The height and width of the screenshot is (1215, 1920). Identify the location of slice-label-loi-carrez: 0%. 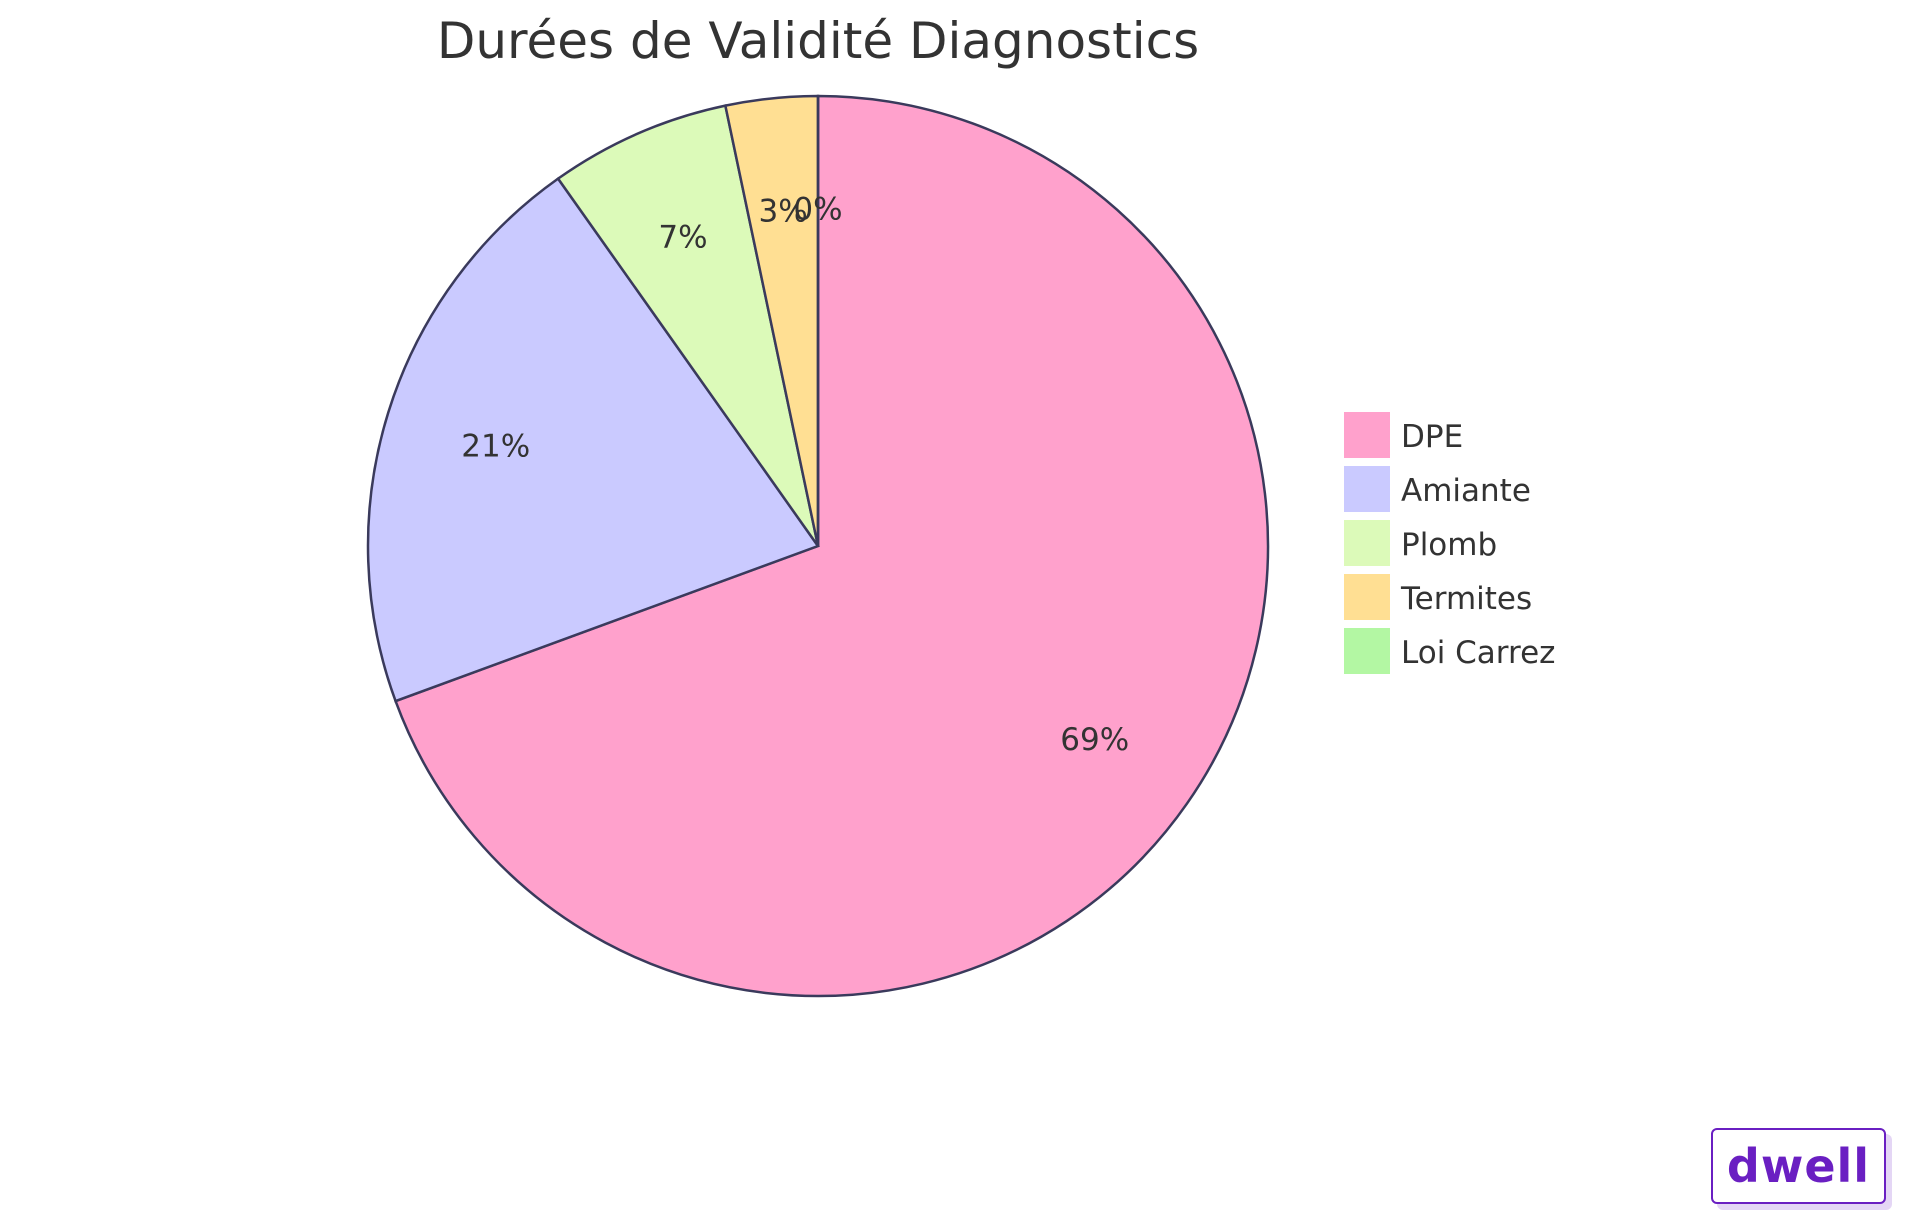
(817, 210).